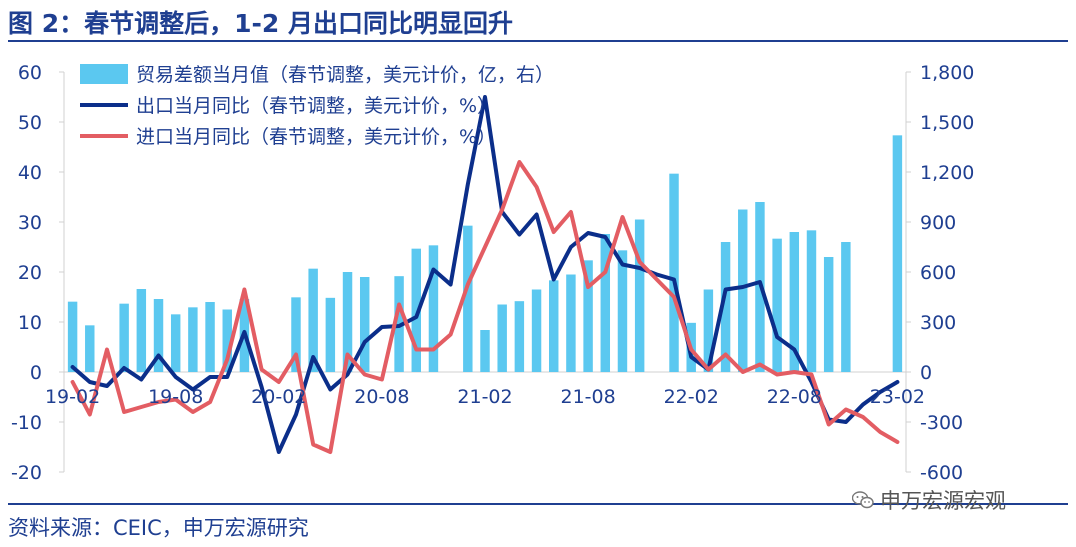 The width and height of the screenshot is (1076, 547). I want to click on y-right-tick-label: 1,500, so click(947, 123).